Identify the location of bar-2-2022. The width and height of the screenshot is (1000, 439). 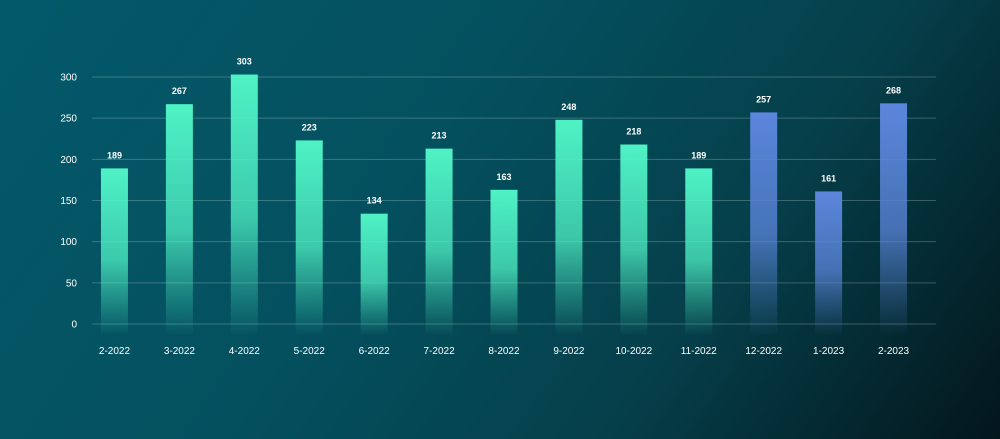
(114, 251).